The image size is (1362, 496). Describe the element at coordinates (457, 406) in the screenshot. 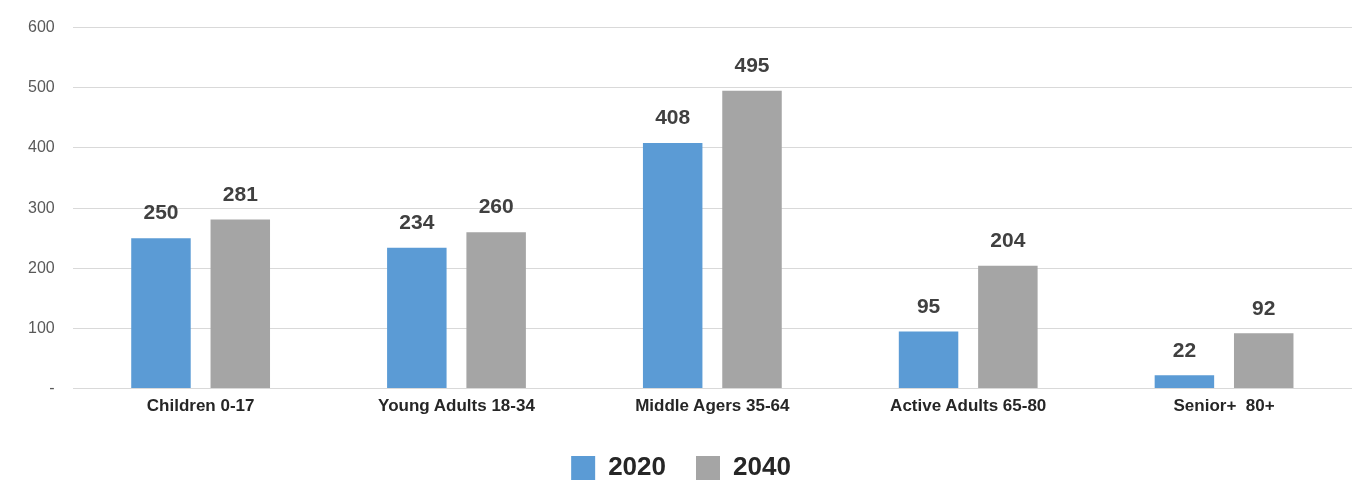

I see `x-tick-label: Young Adults 18-34` at that location.